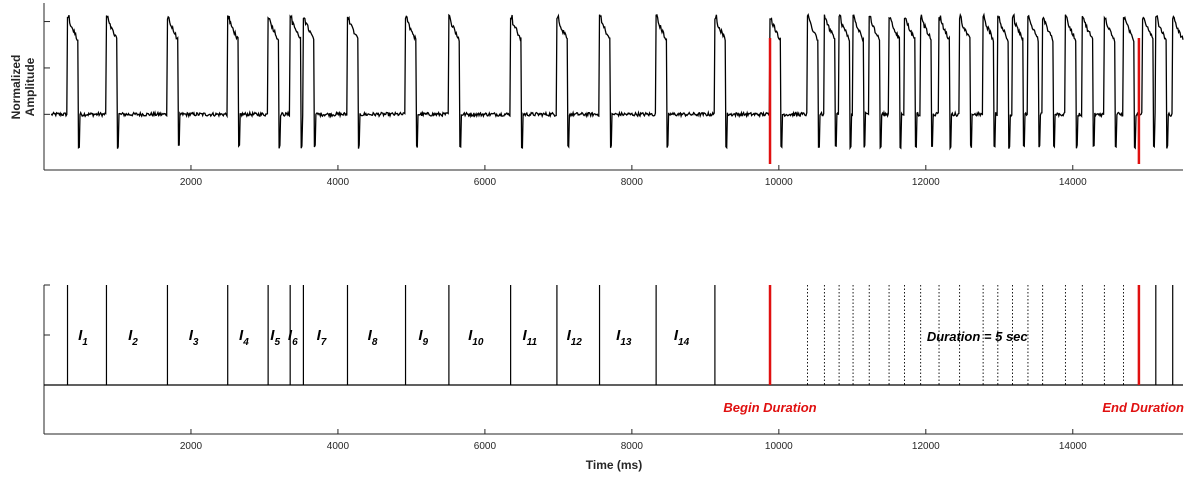  What do you see at coordinates (485, 182) in the screenshot?
I see `top-x-tick-label: 6000` at bounding box center [485, 182].